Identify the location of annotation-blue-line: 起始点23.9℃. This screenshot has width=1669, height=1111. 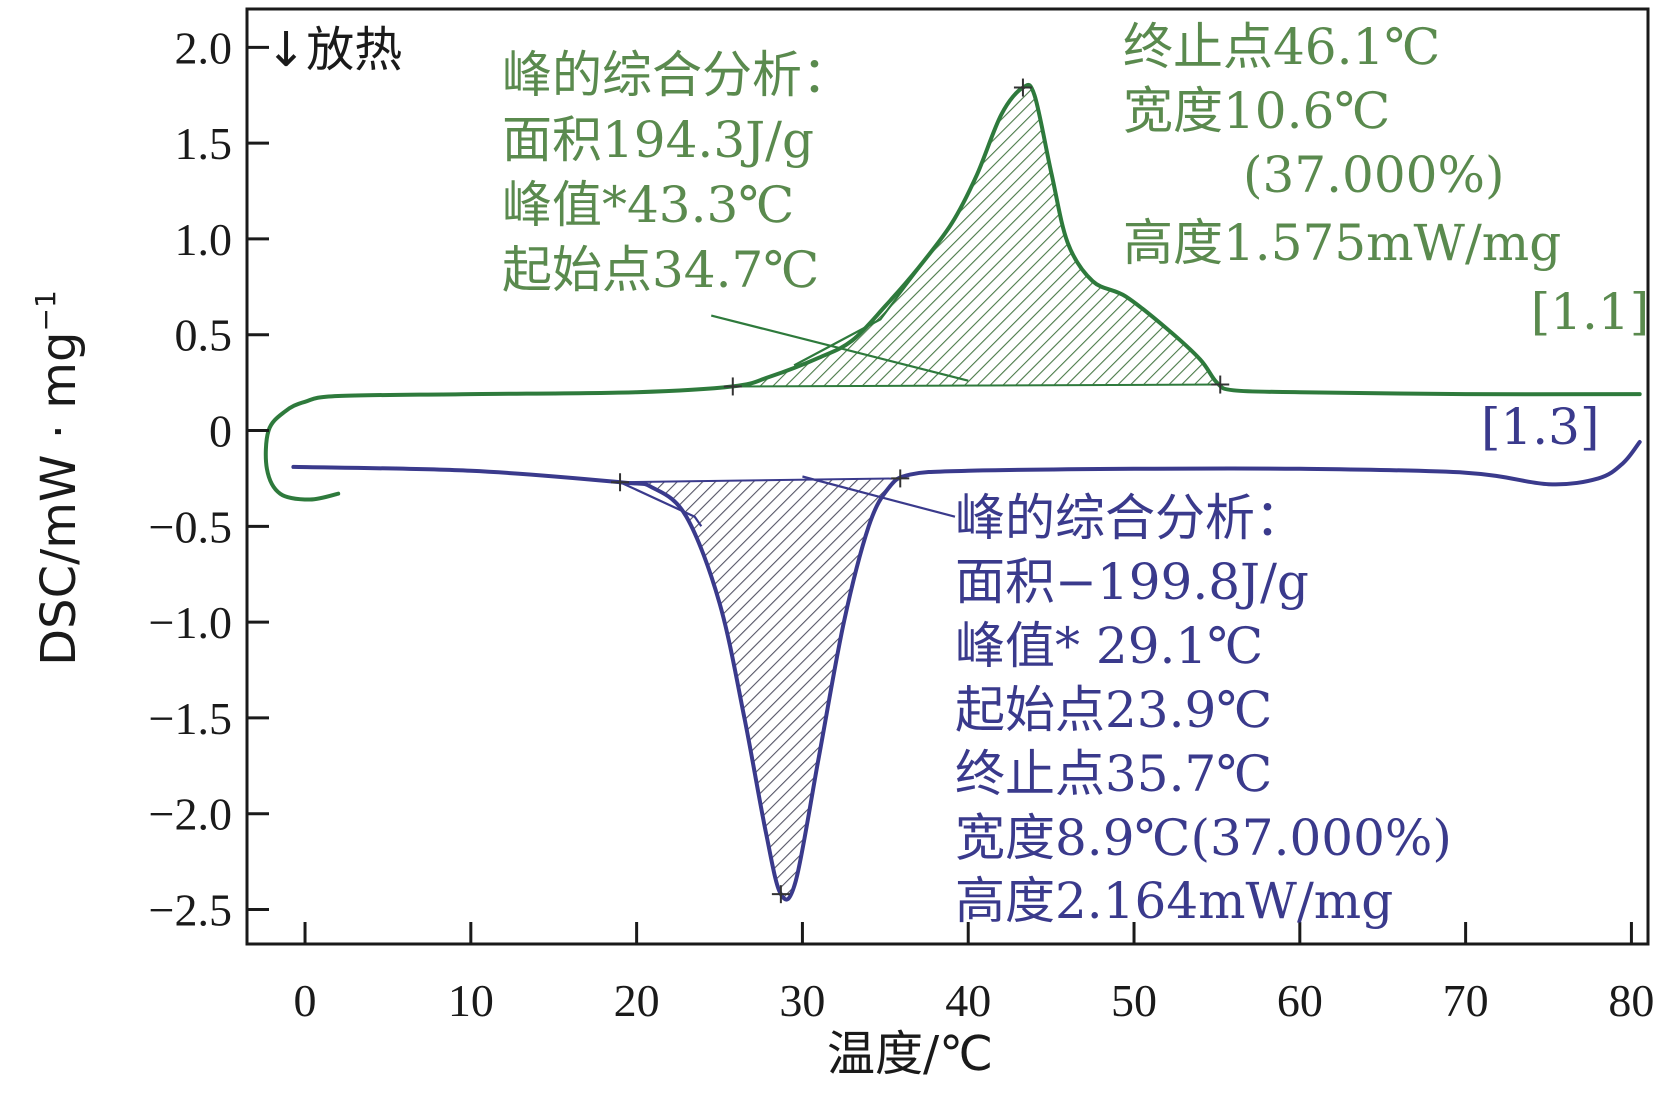
(1113, 710).